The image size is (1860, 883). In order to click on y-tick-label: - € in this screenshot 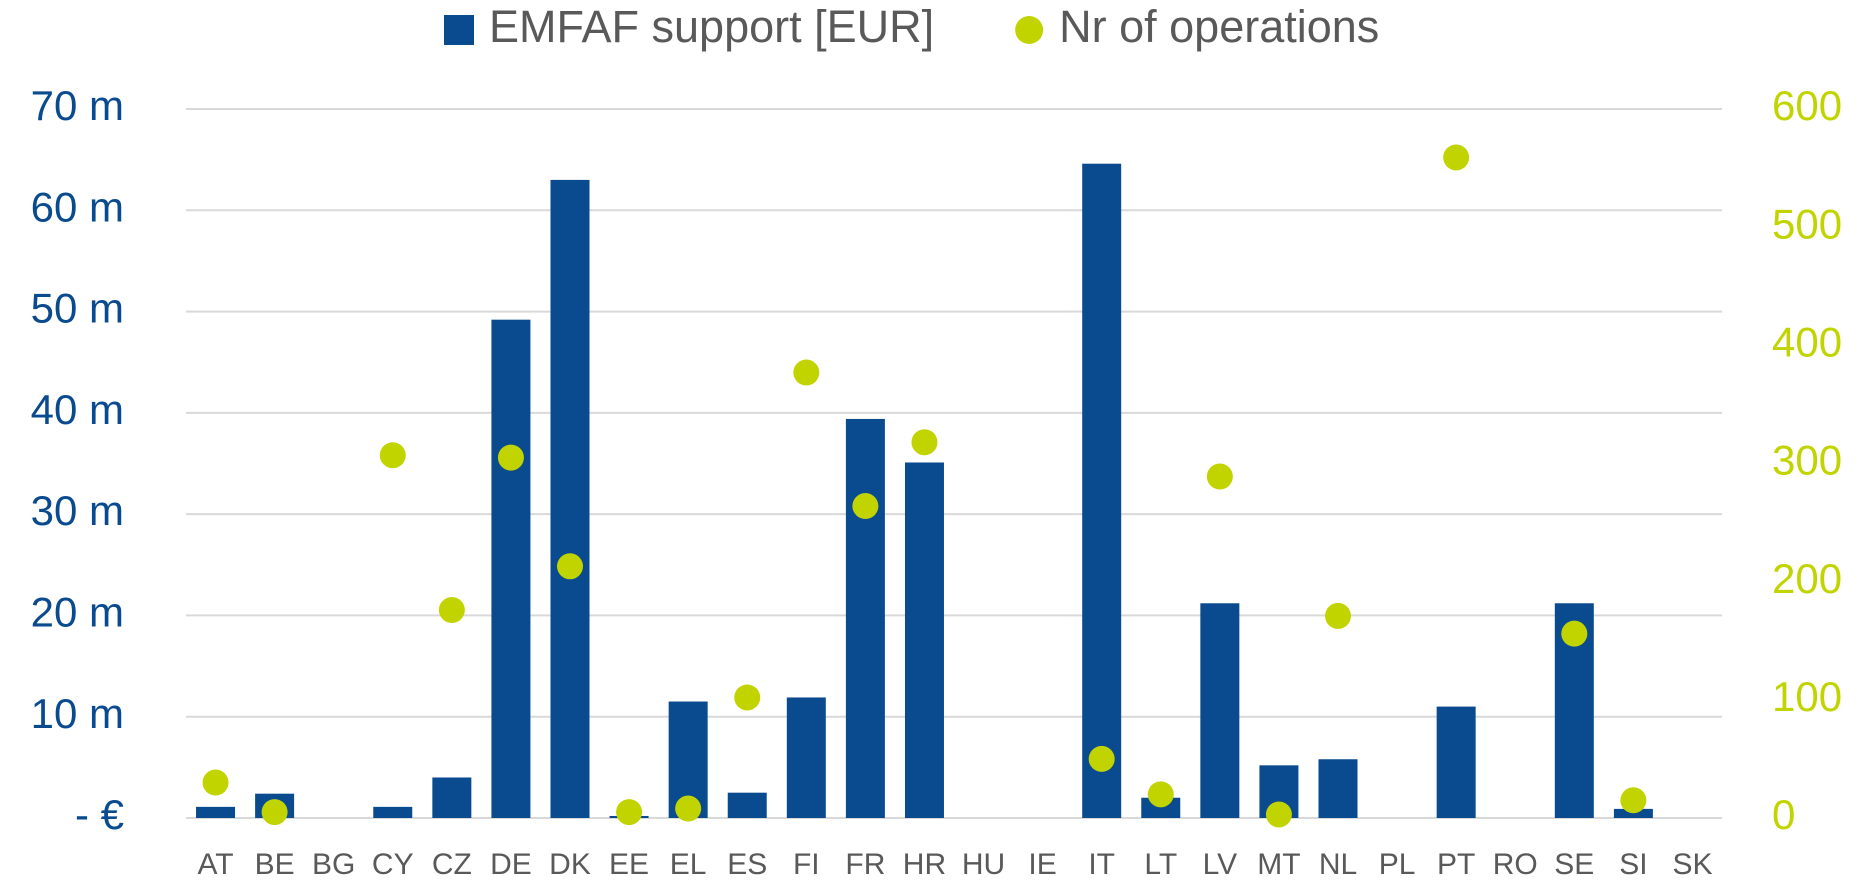, I will do `click(99, 814)`.